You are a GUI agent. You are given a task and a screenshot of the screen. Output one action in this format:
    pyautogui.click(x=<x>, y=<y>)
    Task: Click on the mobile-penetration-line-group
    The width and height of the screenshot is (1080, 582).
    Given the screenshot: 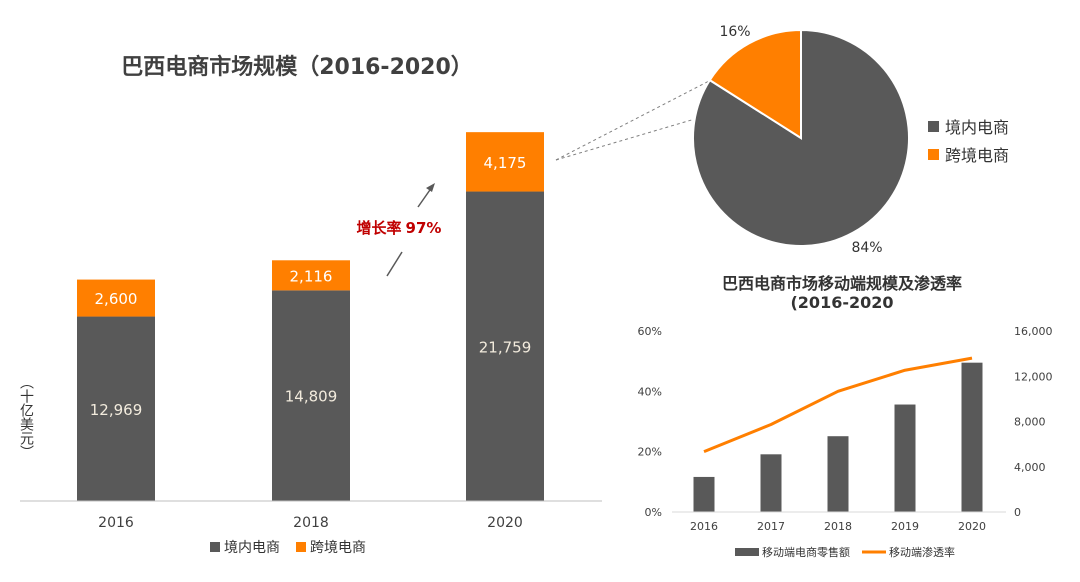 What is the action you would take?
    pyautogui.click(x=838, y=405)
    